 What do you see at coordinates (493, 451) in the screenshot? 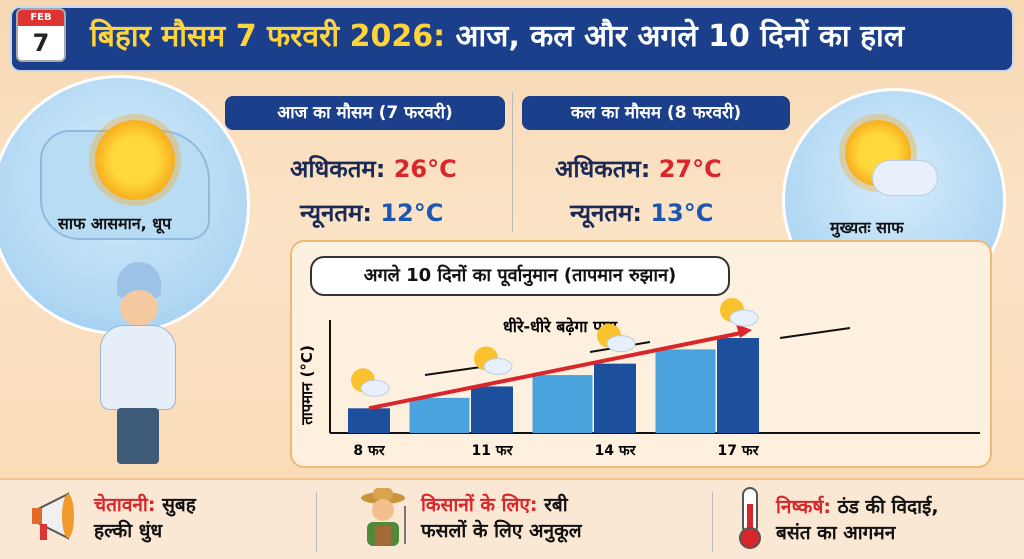
I see `x-tick-label: 11 फर` at bounding box center [493, 451].